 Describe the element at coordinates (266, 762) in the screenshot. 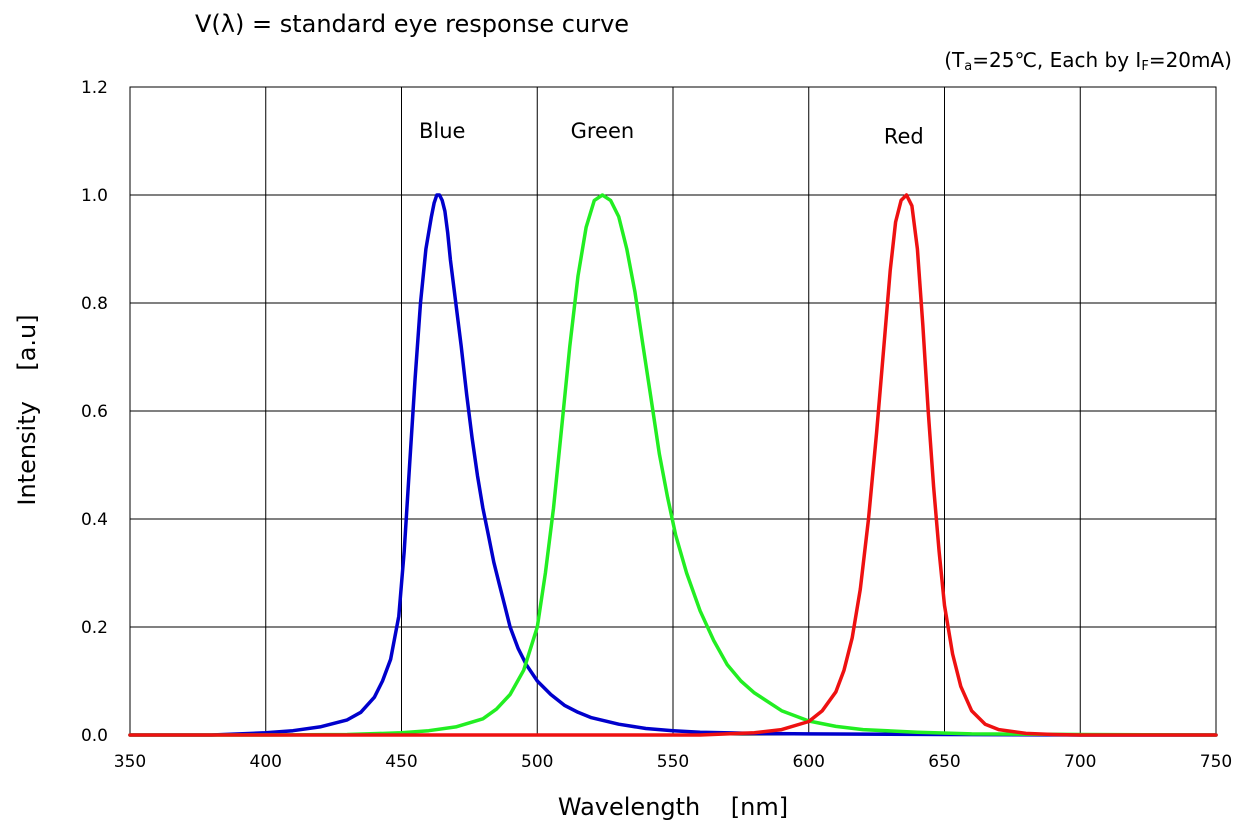

I see `x-tick-label: 400` at that location.